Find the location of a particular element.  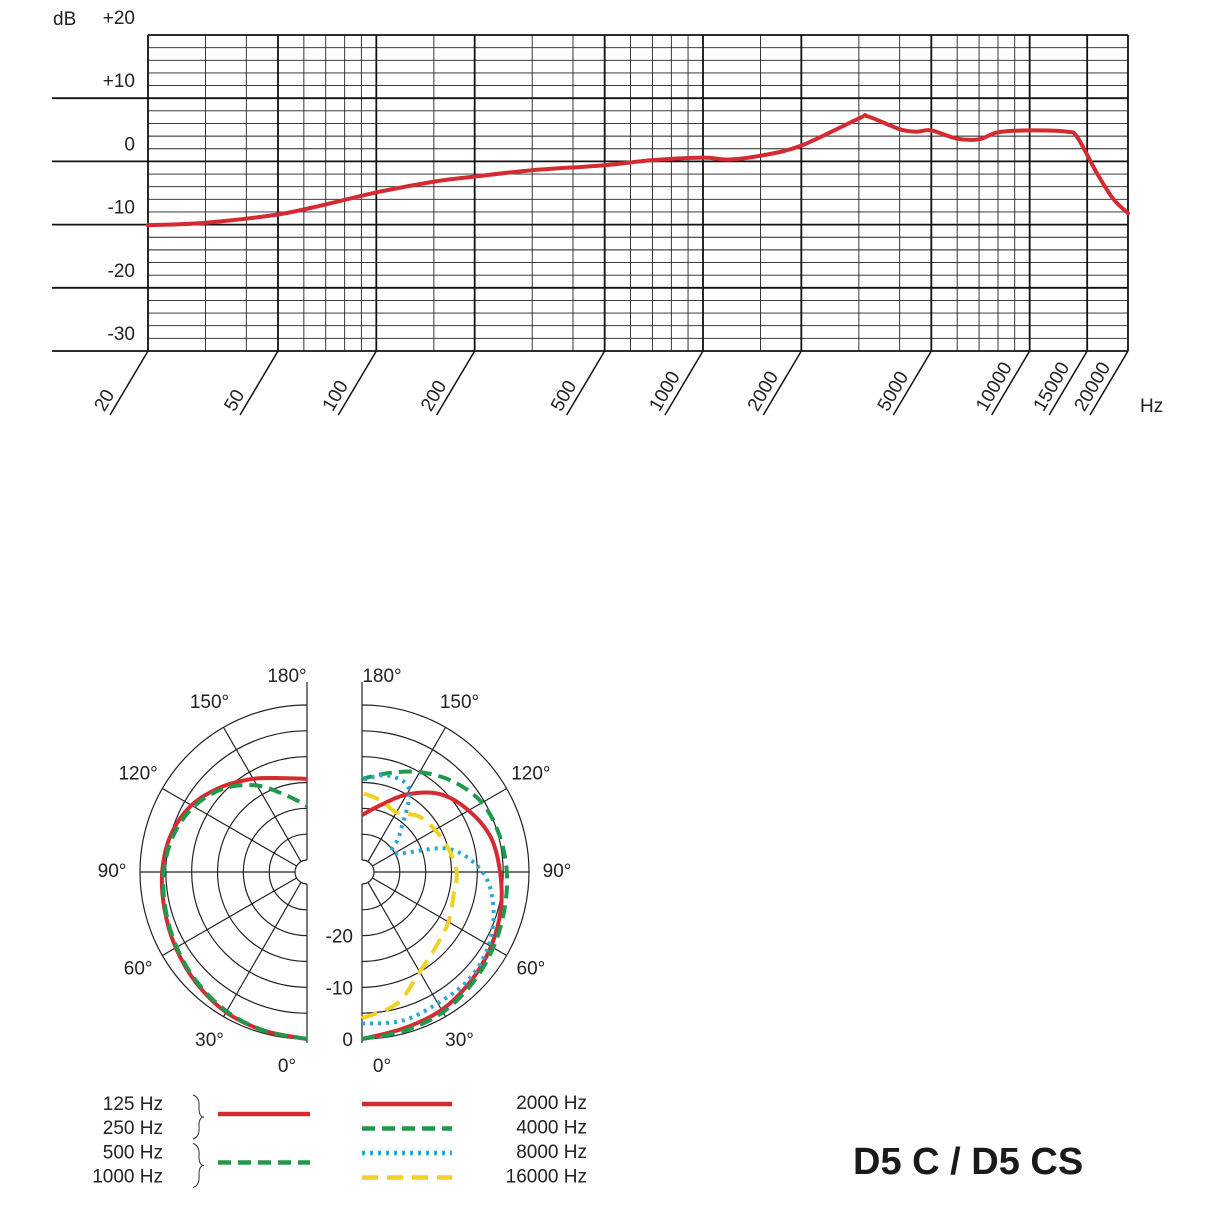

legend-label: 16000 Hz is located at coordinates (546, 1177).